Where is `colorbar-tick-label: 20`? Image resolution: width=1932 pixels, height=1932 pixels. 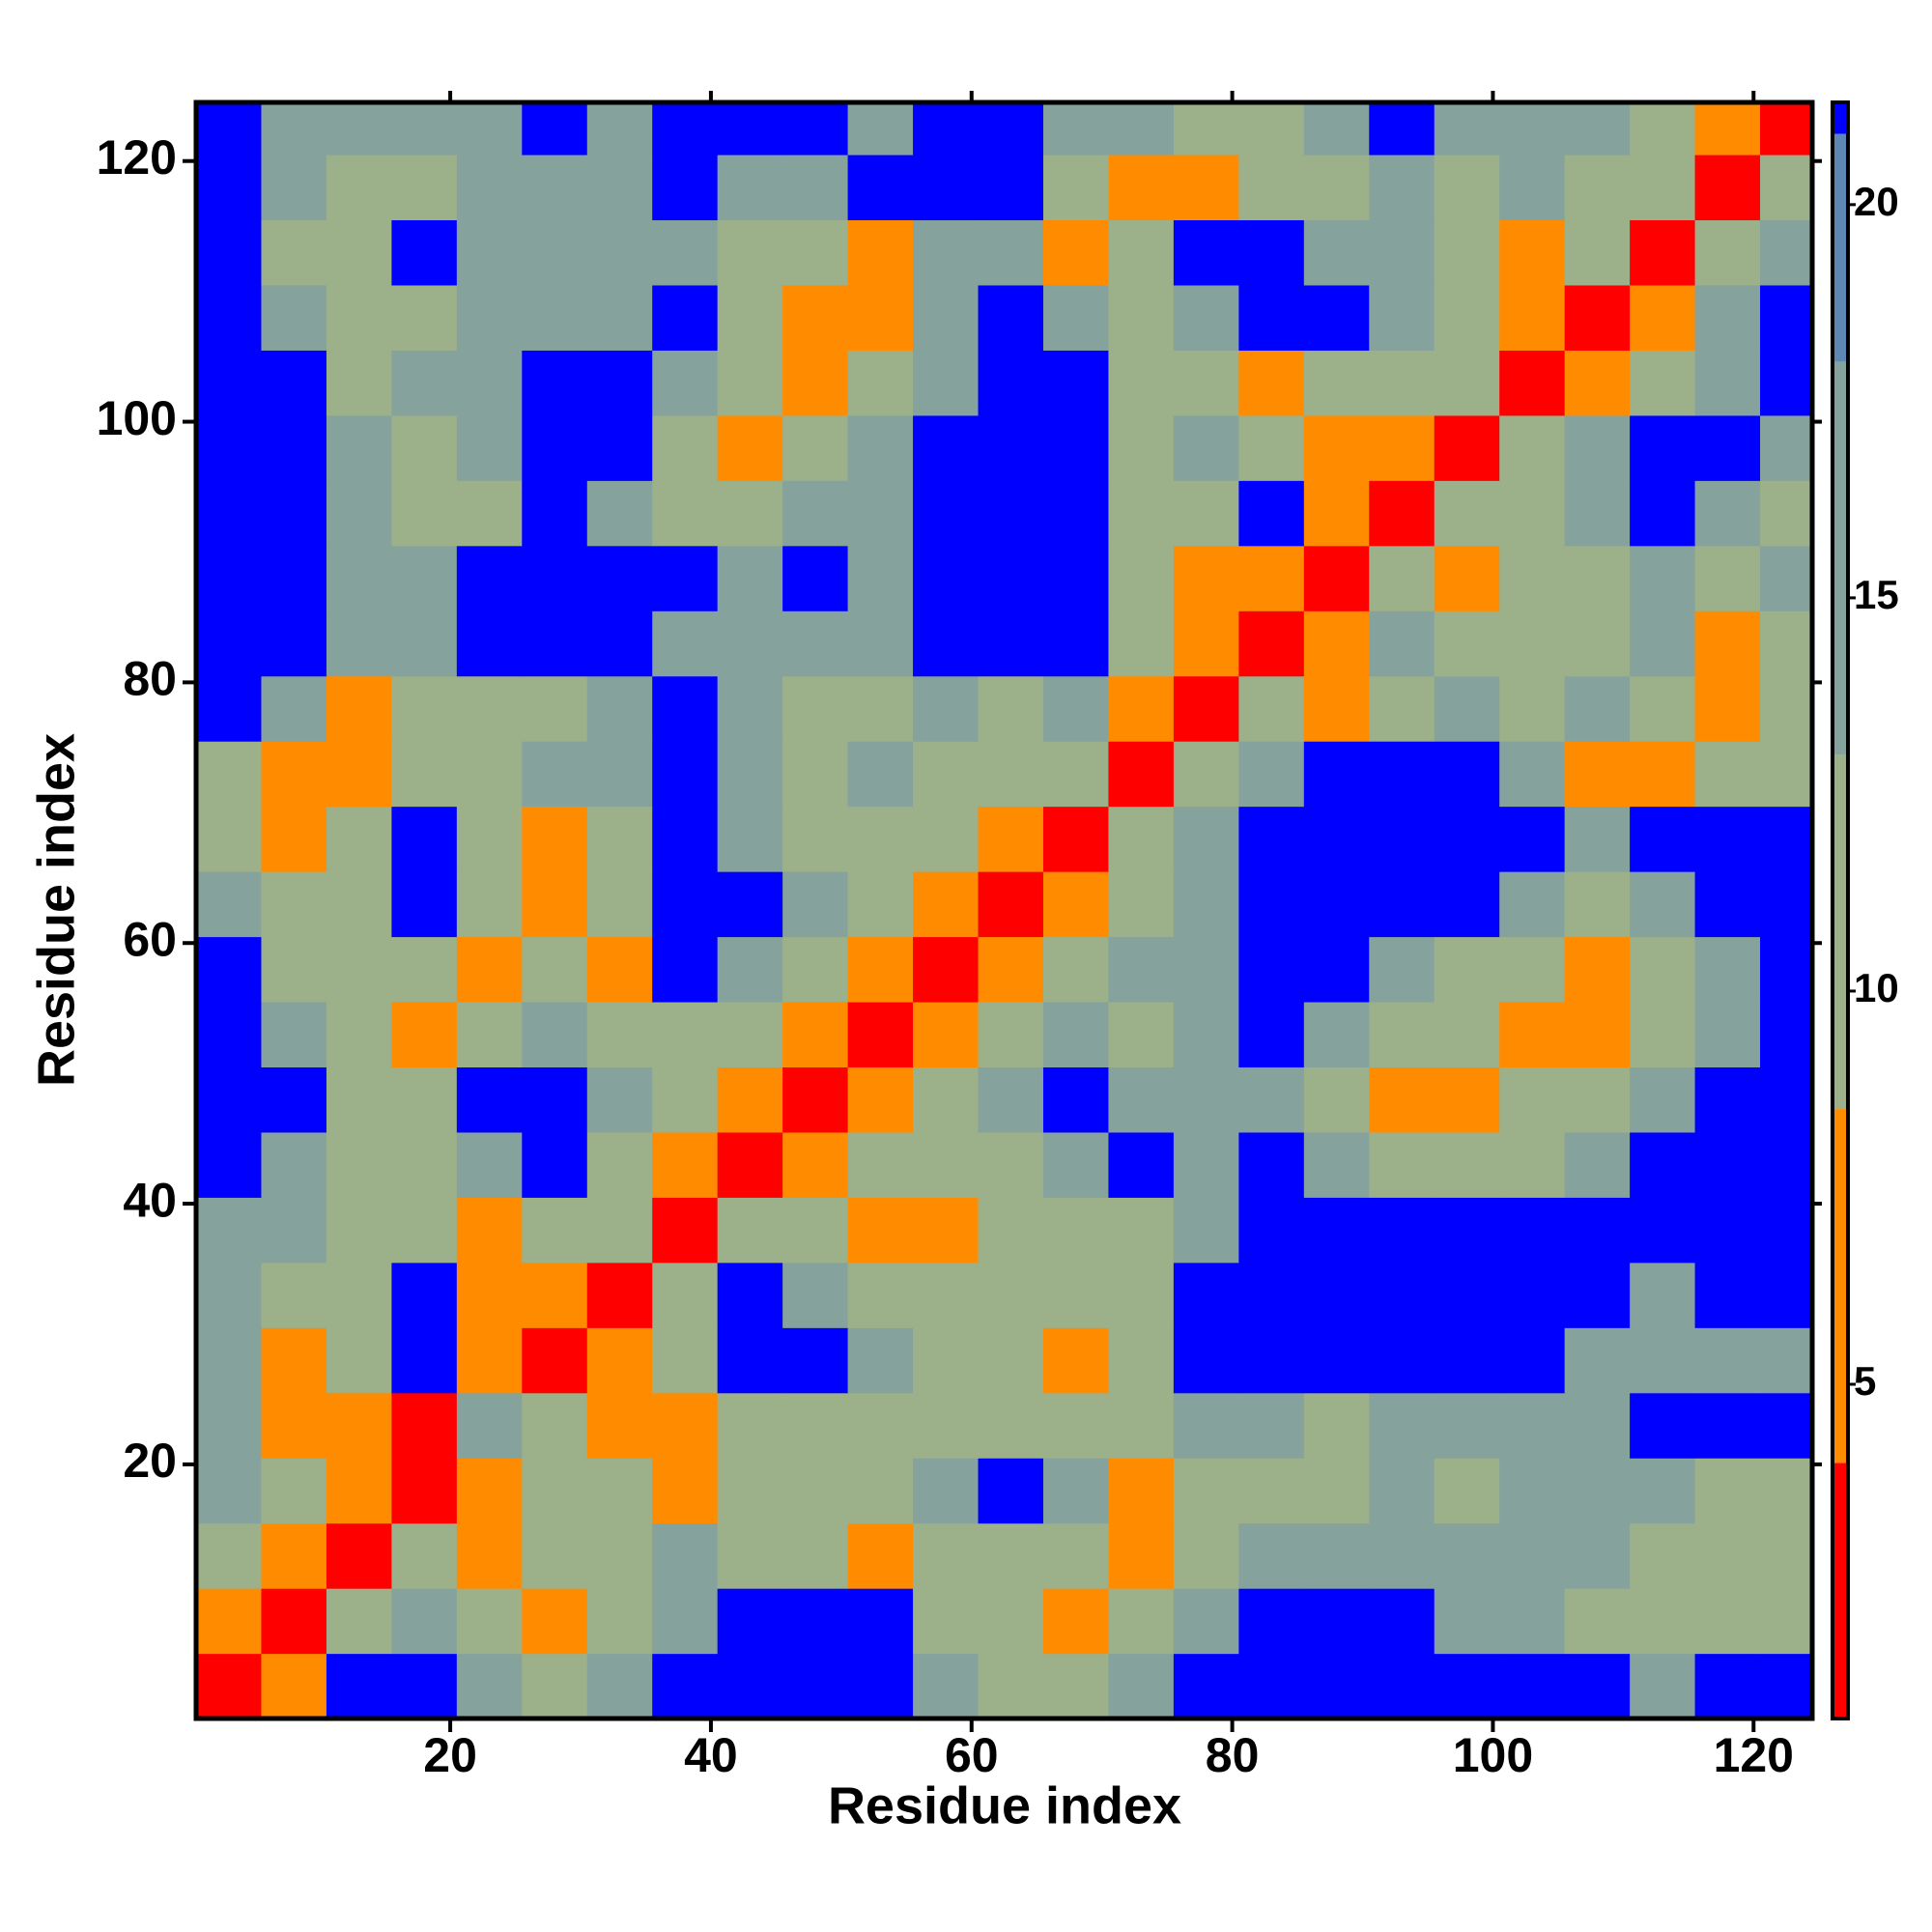
colorbar-tick-label: 20 is located at coordinates (1876, 201).